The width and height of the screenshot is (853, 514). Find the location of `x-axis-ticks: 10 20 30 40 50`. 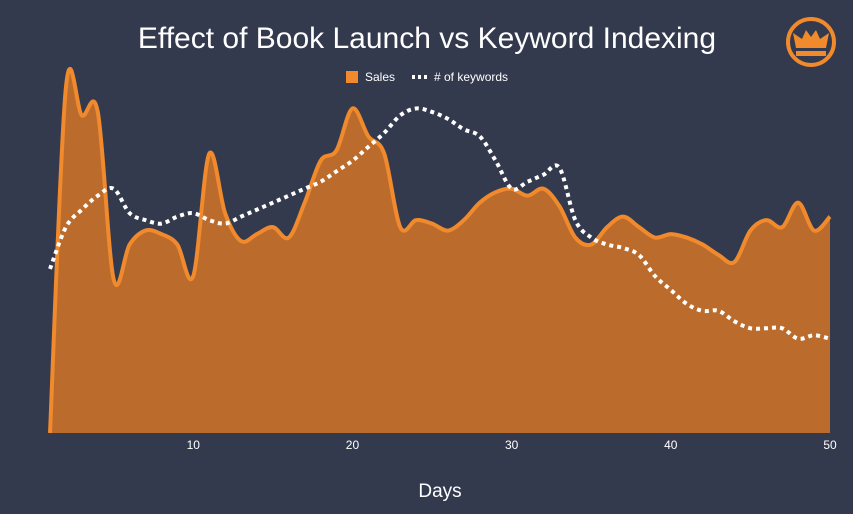

x-axis-ticks: 10 20 30 40 50 is located at coordinates (512, 445).